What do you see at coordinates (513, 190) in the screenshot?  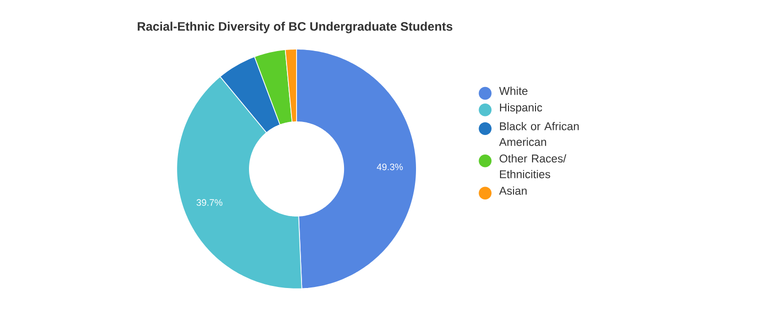 I see `legend-label: Asian` at bounding box center [513, 190].